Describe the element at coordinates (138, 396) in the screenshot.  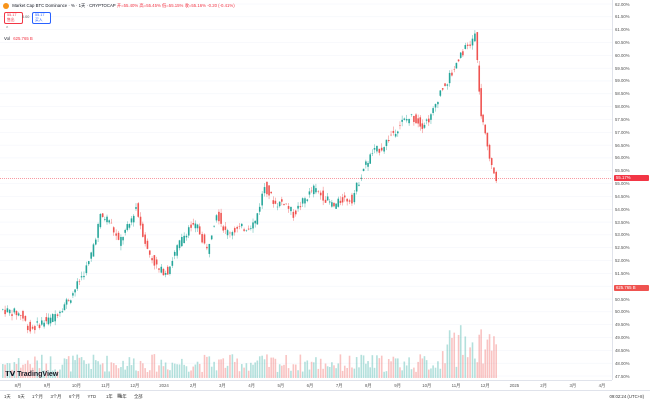
I see `range-button: 全部` at that location.